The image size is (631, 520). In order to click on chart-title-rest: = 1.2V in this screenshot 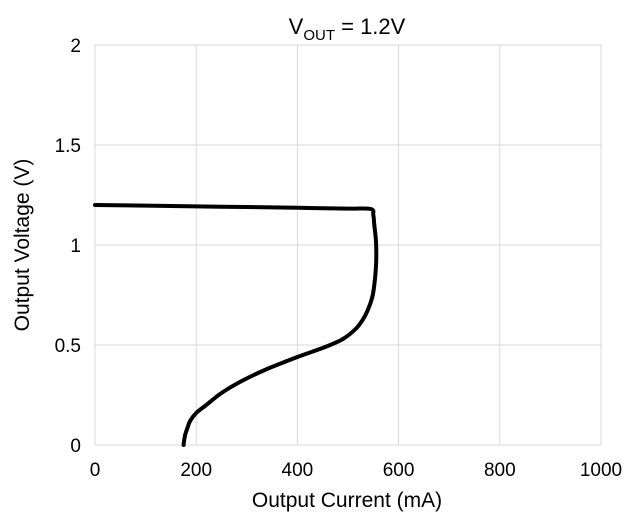, I will do `click(370, 26)`.